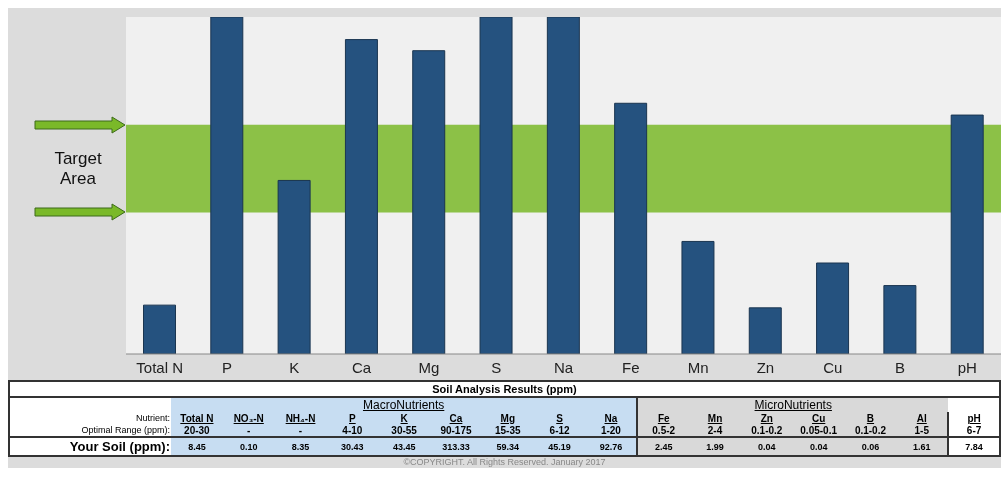 The height and width of the screenshot is (478, 1001). I want to click on text: 2-4, so click(715, 430).